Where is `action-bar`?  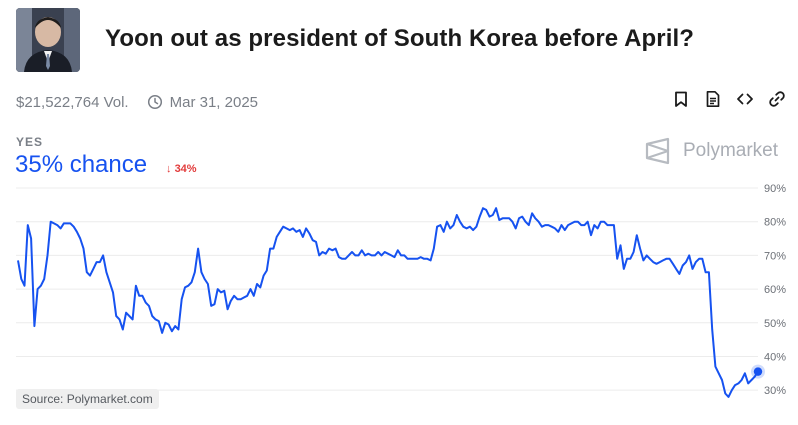
action-bar is located at coordinates (729, 99).